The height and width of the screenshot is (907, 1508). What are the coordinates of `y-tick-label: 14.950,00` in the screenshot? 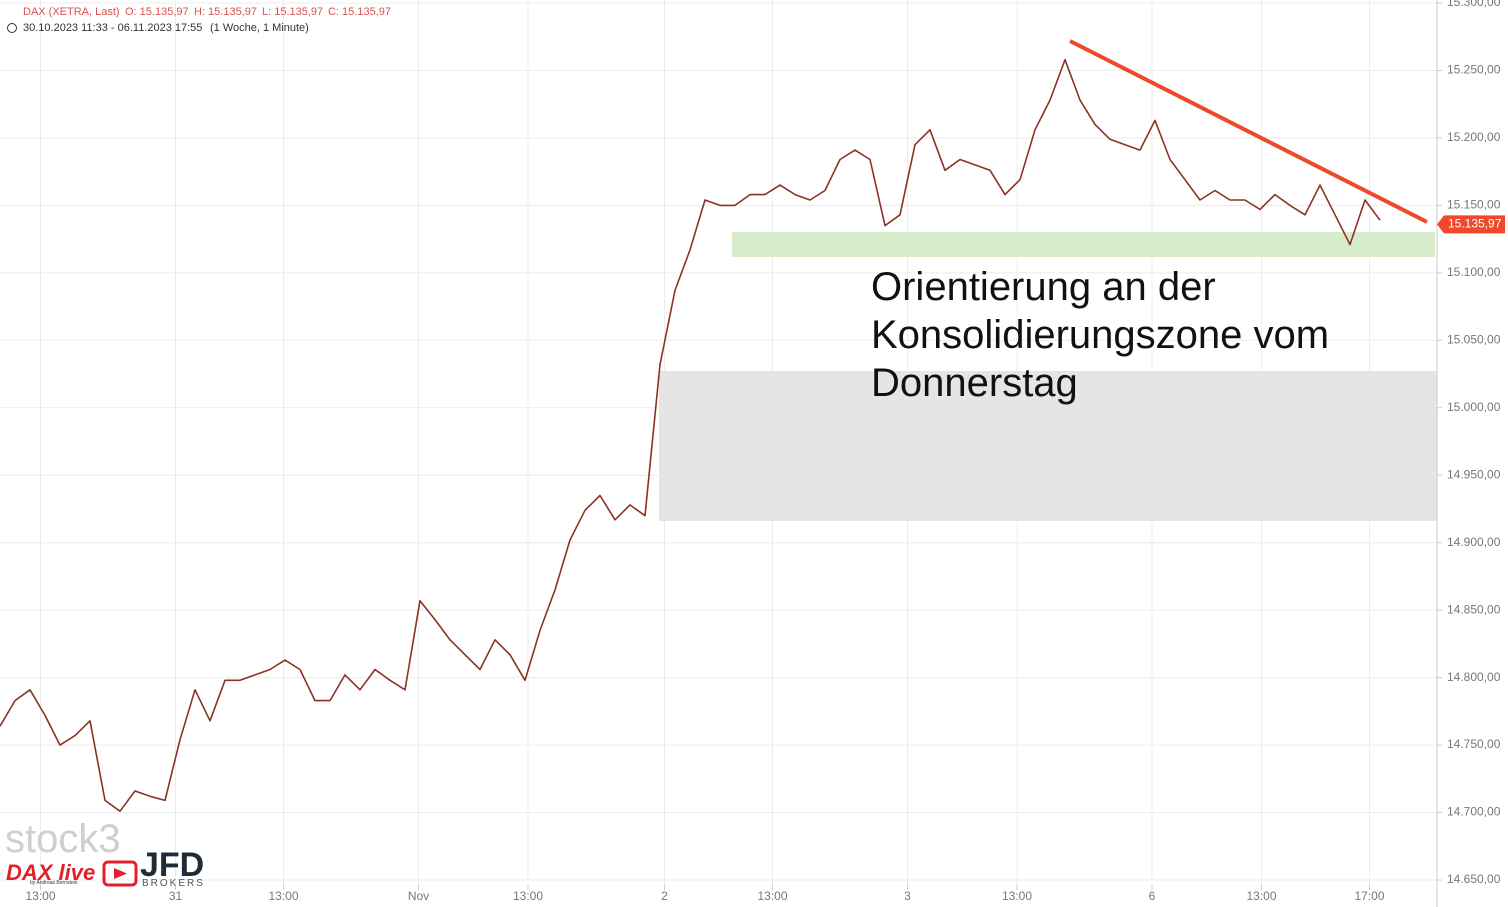 It's located at (1474, 474).